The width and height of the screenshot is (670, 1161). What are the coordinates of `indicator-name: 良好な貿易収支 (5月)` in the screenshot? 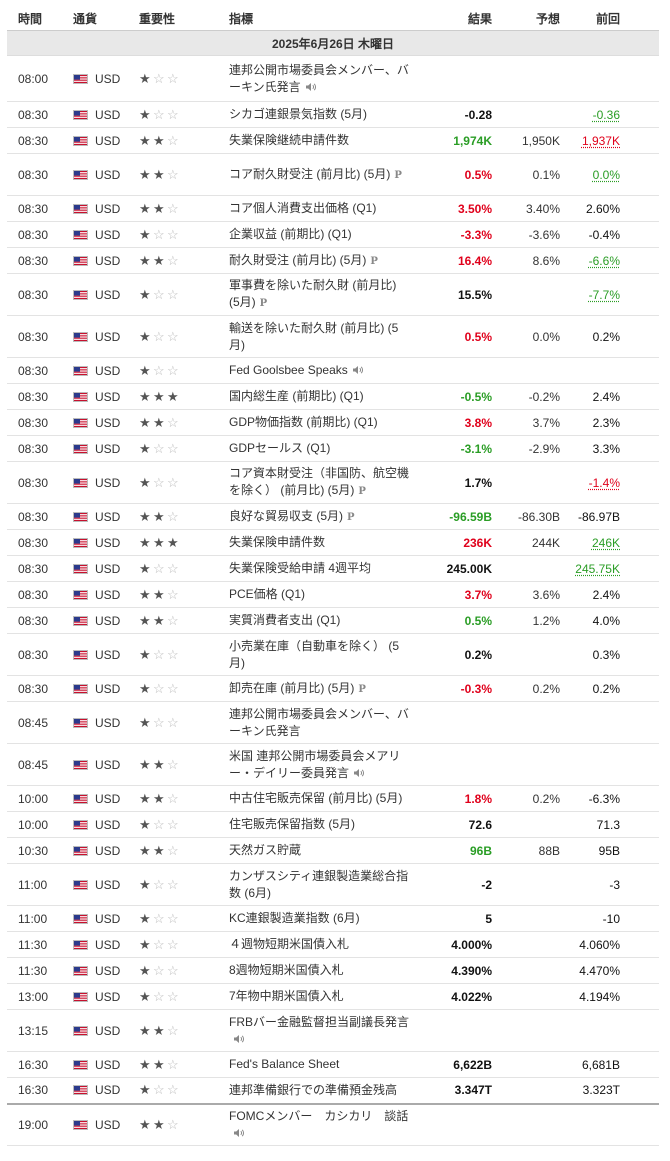 It's located at (286, 515).